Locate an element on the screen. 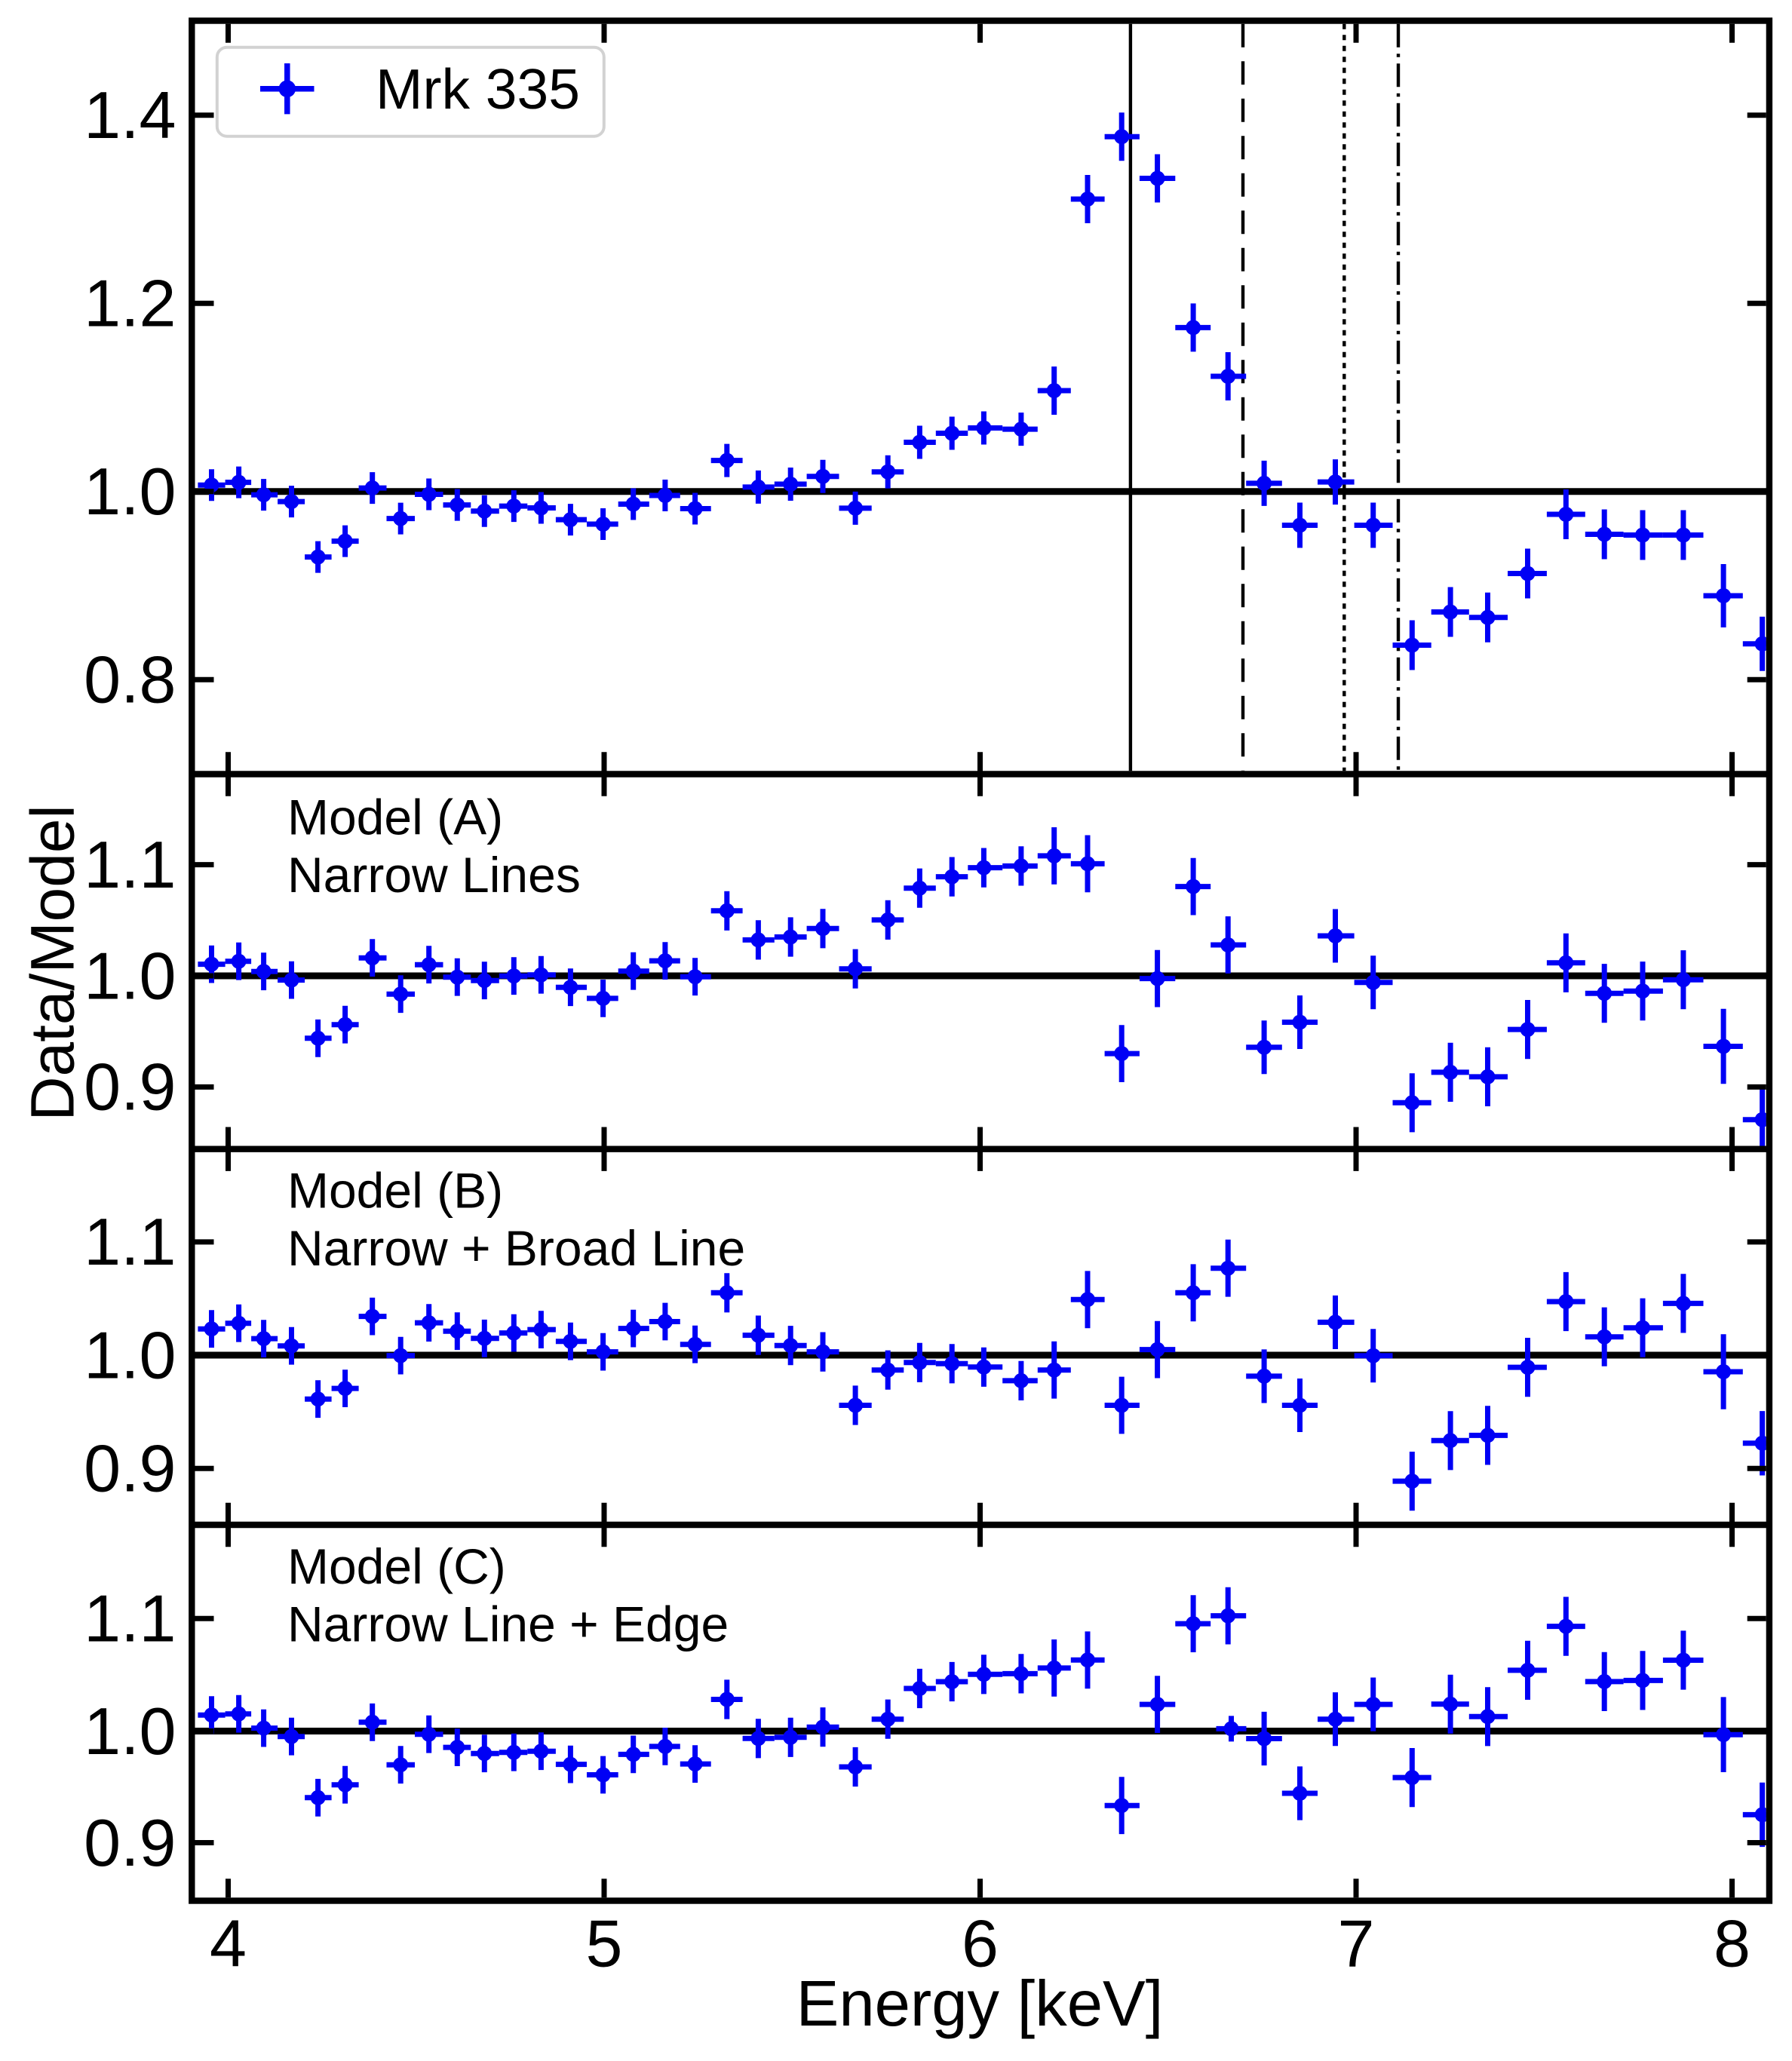 The image size is (1792, 2061). svg-text: 7 is located at coordinates (1356, 1943).